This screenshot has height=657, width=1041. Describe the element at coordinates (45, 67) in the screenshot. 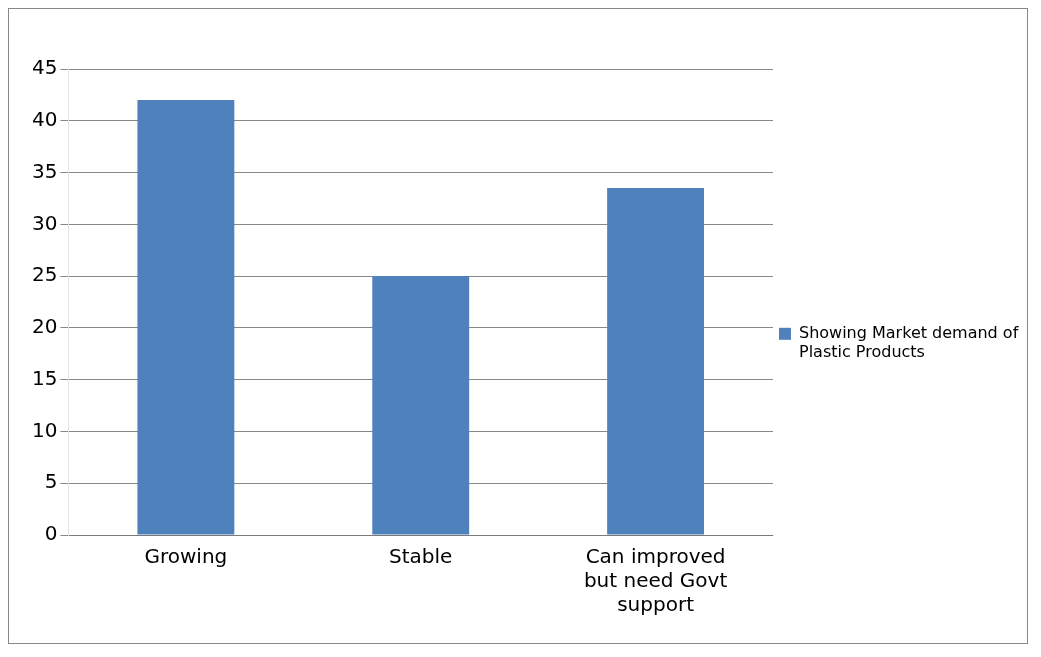

I see `y-tick-label: 45` at that location.